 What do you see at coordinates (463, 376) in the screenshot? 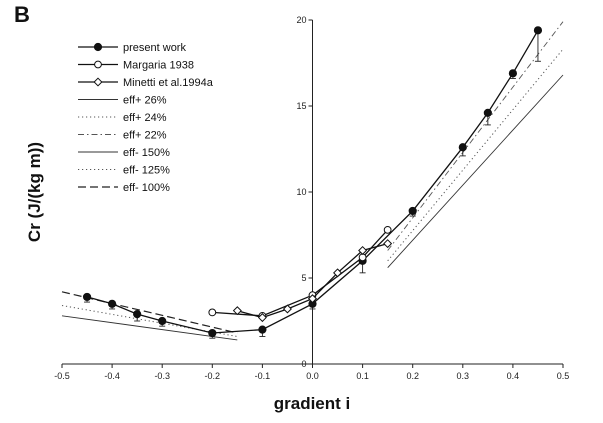
I see `x-tick-label: 0.3` at bounding box center [463, 376].